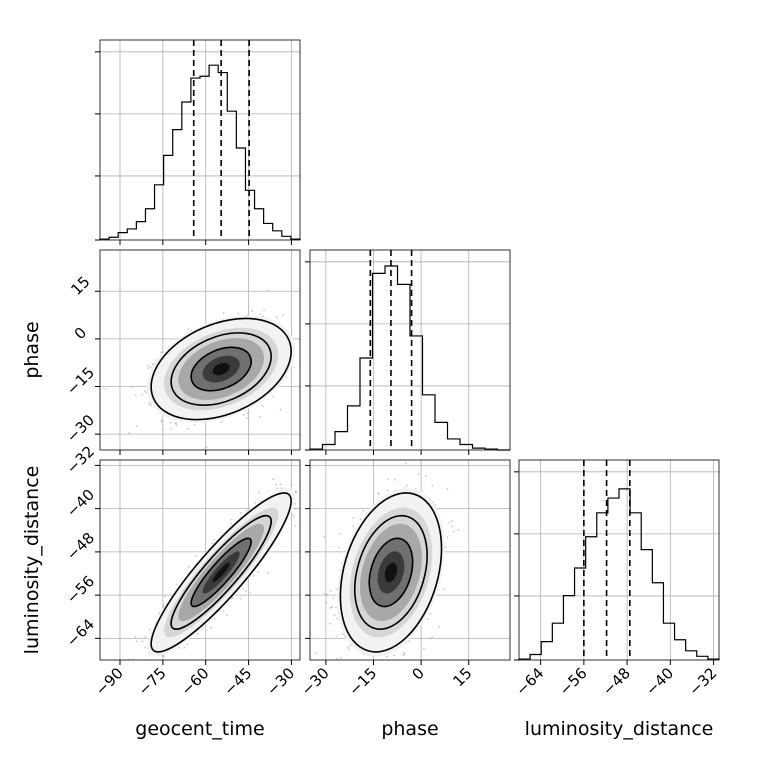 The height and width of the screenshot is (760, 760). What do you see at coordinates (409, 358) in the screenshot?
I see `histogram-step-phase` at bounding box center [409, 358].